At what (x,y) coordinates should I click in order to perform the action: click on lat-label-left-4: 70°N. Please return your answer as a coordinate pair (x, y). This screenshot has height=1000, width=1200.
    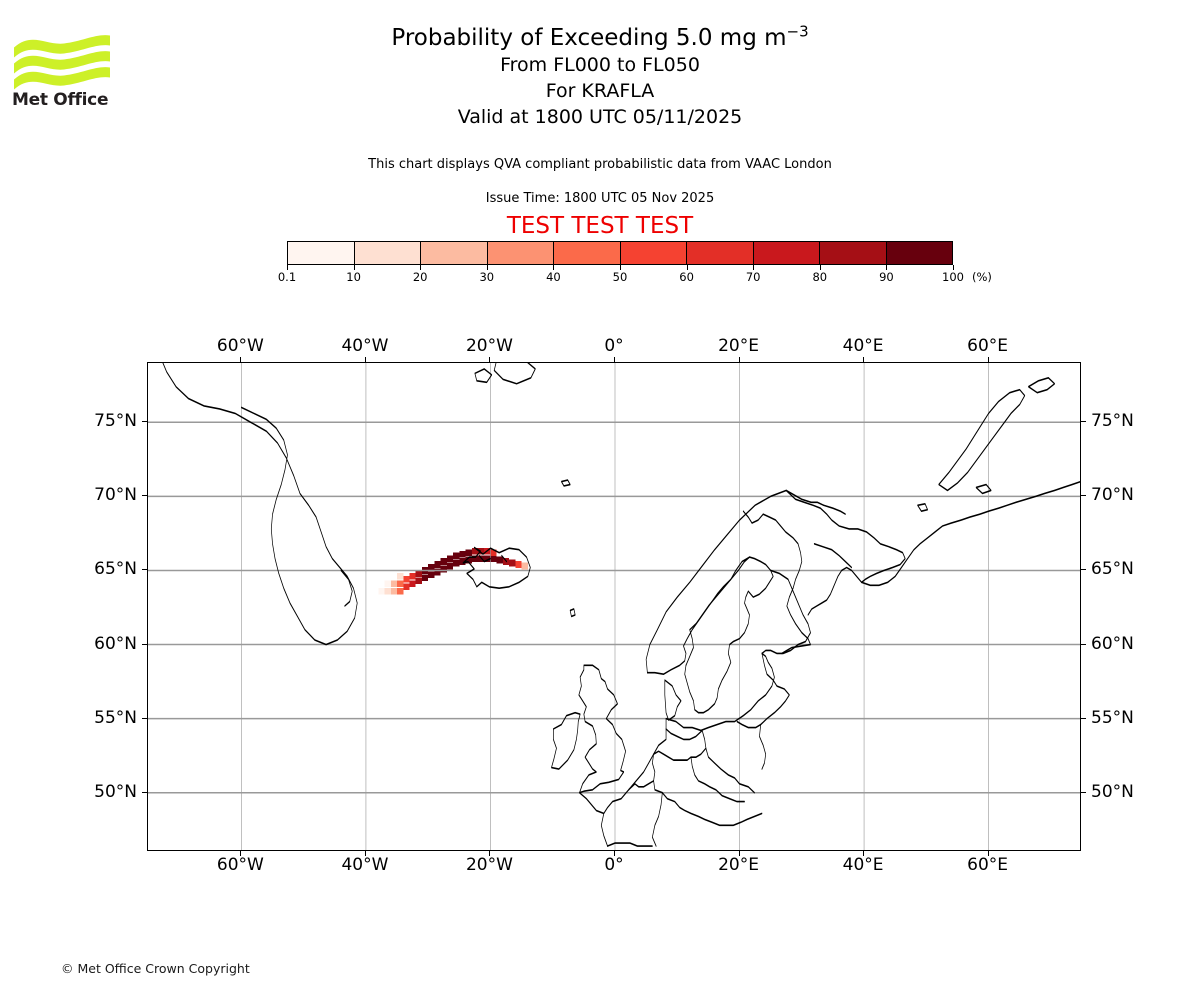
    Looking at the image, I should click on (115, 495).